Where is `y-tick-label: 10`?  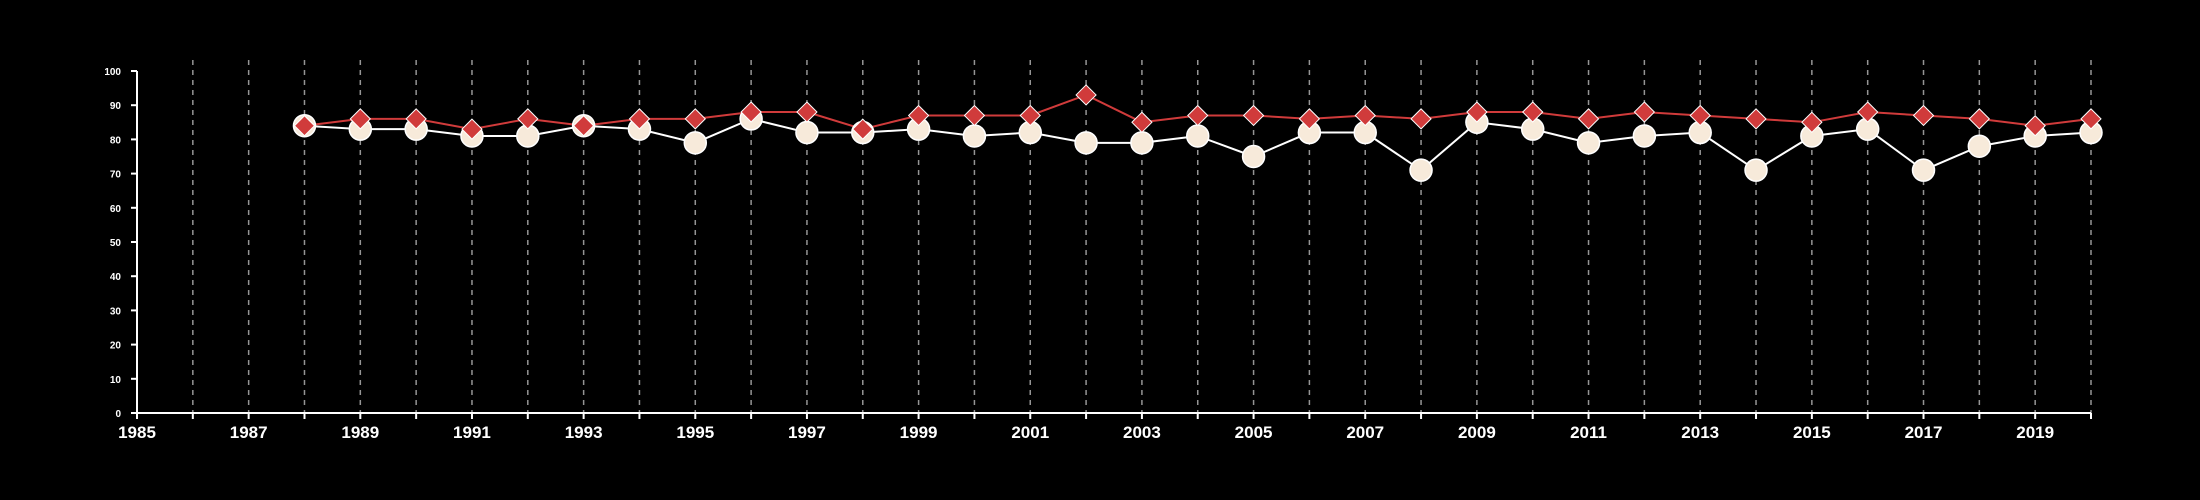 y-tick-label: 10 is located at coordinates (116, 380).